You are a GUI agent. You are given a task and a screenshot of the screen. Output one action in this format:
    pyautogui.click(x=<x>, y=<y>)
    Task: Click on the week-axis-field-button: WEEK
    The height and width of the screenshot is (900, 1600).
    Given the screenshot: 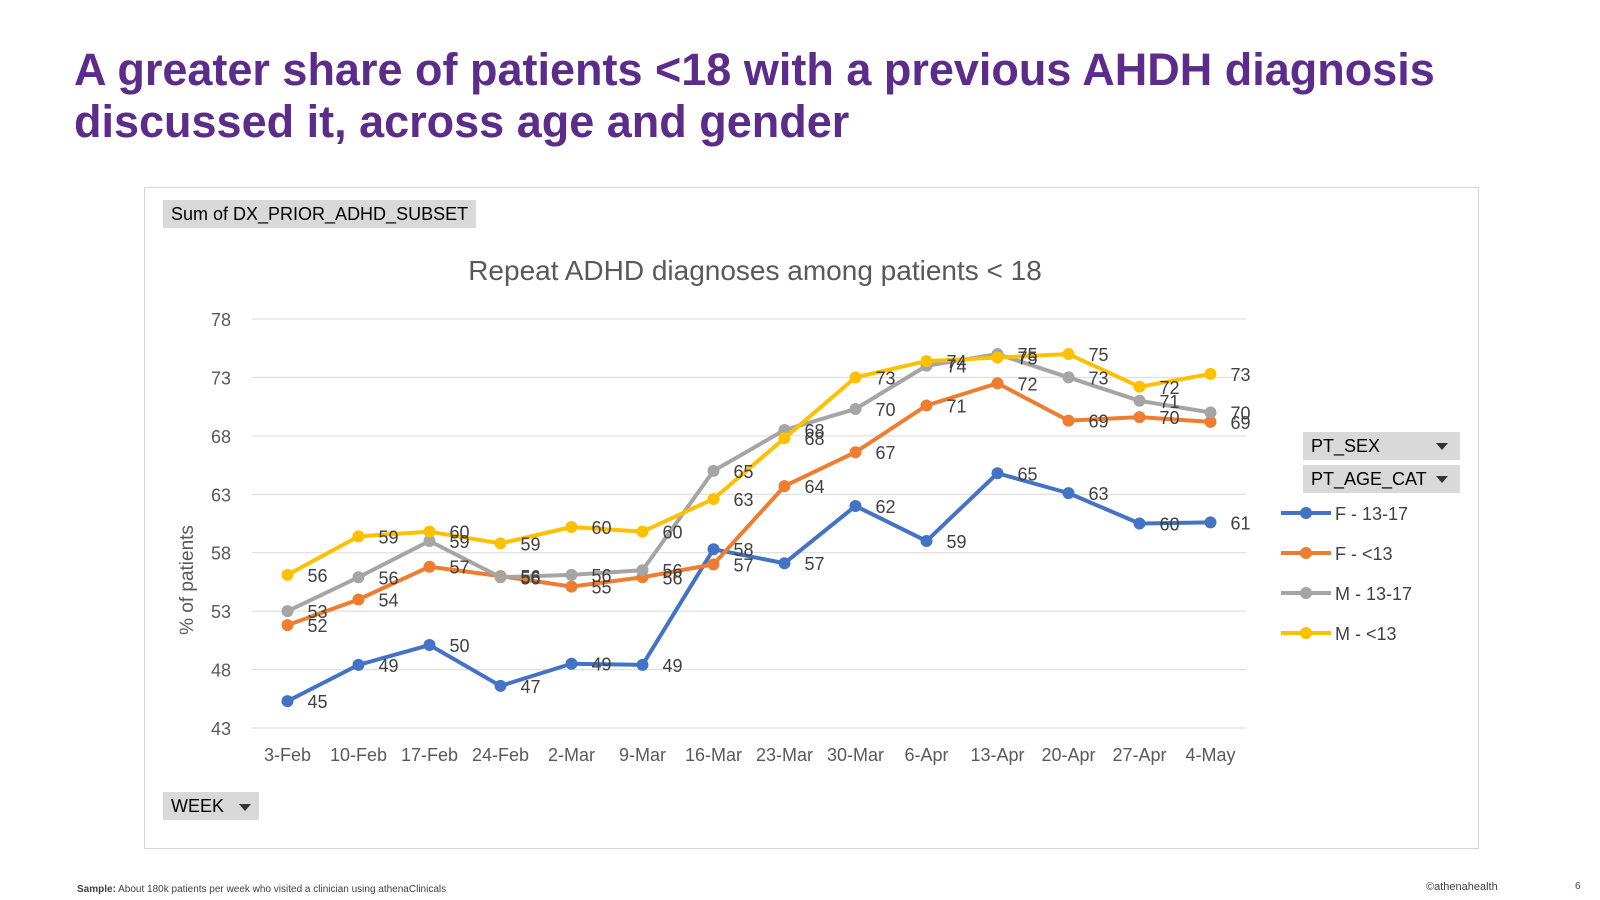 What is the action you would take?
    pyautogui.click(x=211, y=806)
    